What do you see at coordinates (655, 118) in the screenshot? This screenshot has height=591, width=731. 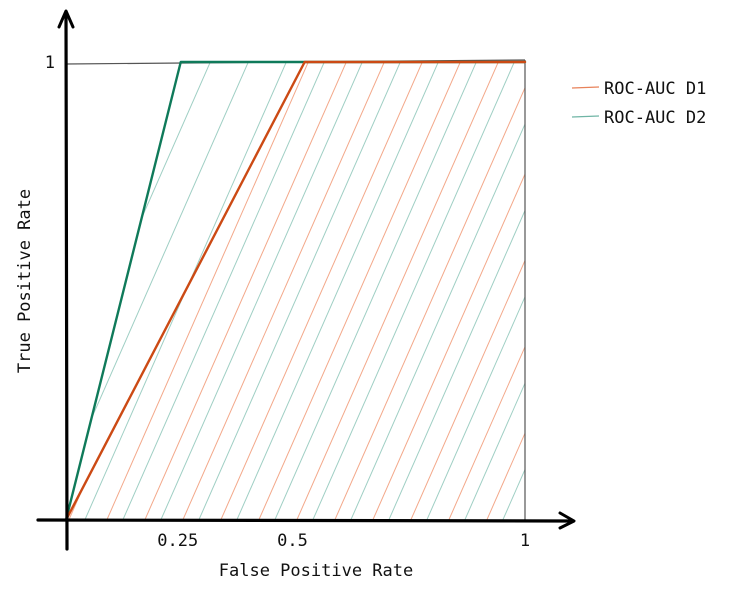 I see `legend-label-2: ROC-AUC D2` at bounding box center [655, 118].